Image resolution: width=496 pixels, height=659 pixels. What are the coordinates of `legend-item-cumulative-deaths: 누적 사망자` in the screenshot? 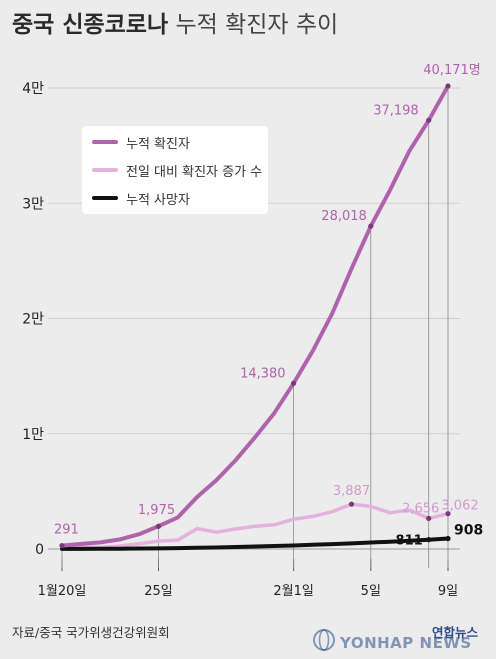 It's located at (141, 198).